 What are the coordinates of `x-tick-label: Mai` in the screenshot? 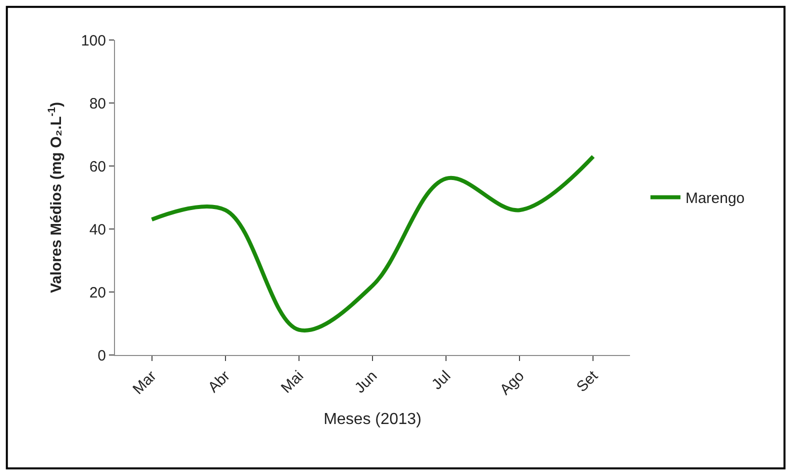 It's located at (293, 382).